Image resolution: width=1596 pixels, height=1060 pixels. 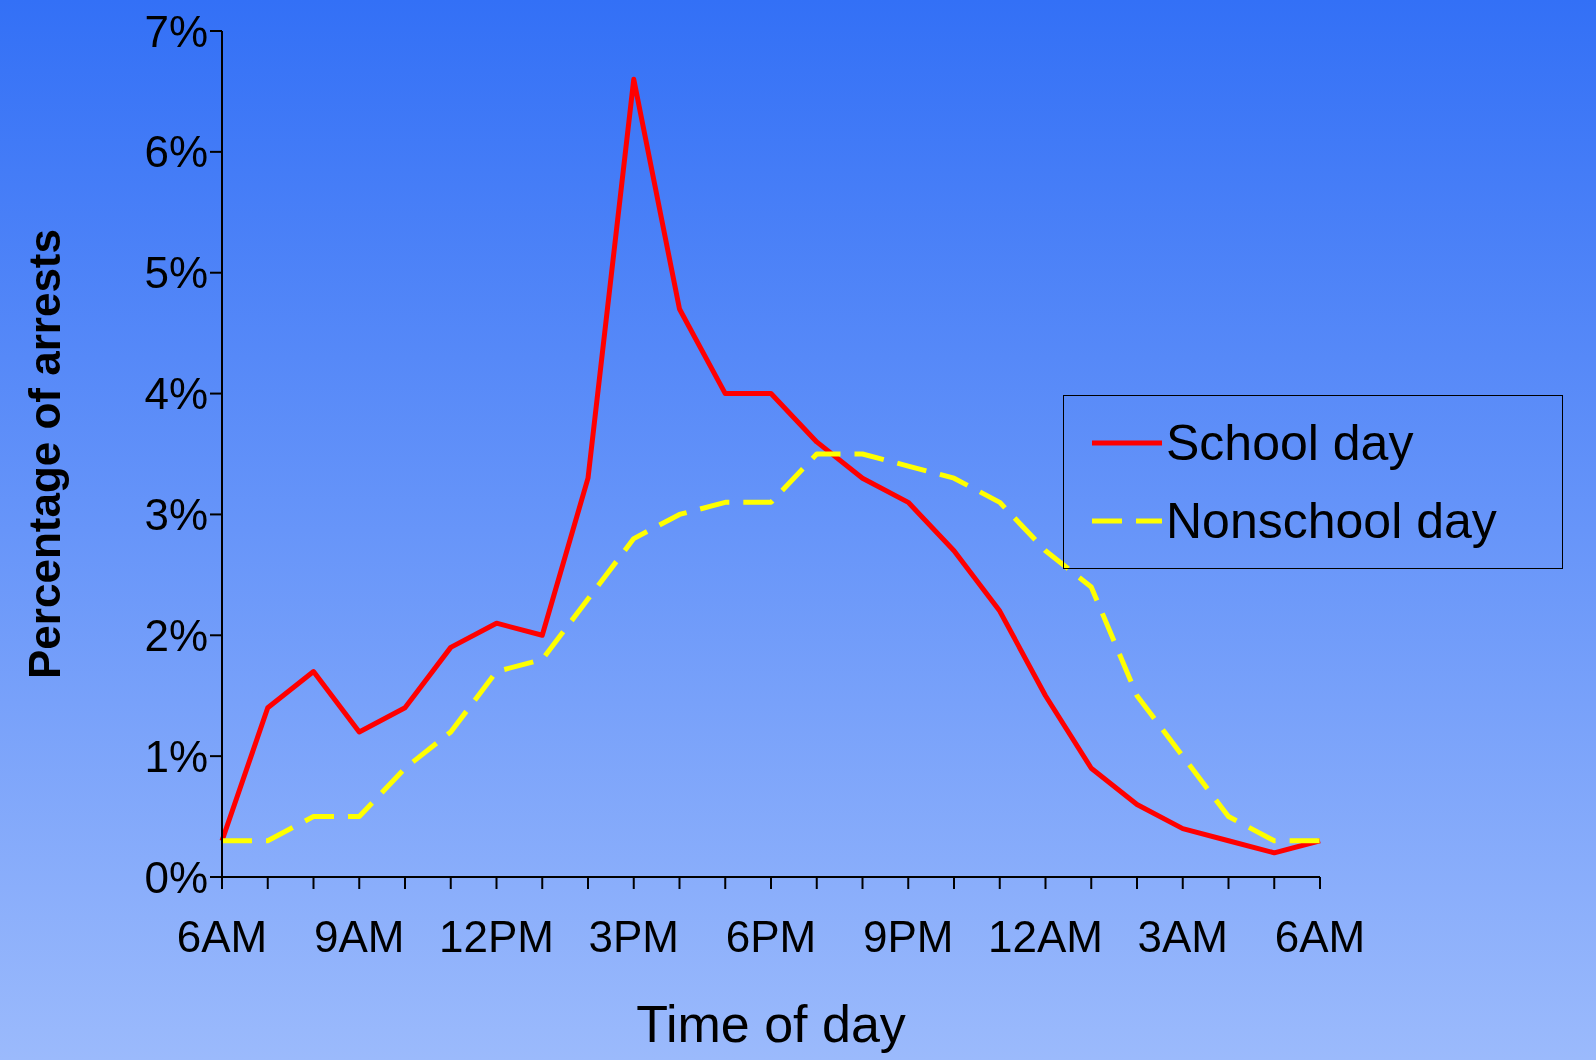 I want to click on x-tick-label: 9AM, so click(x=359, y=937).